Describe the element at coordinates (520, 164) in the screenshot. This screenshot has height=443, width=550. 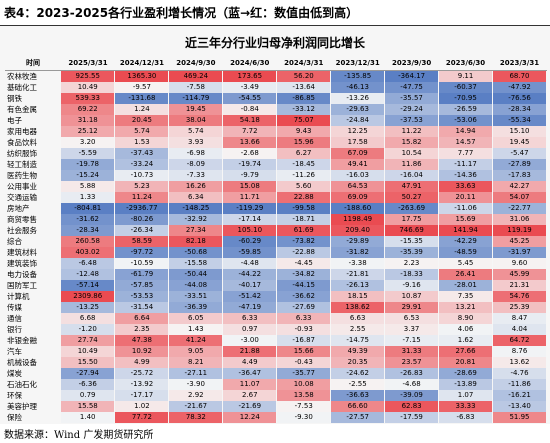
I see `growth-value-cell: -27.89` at that location.